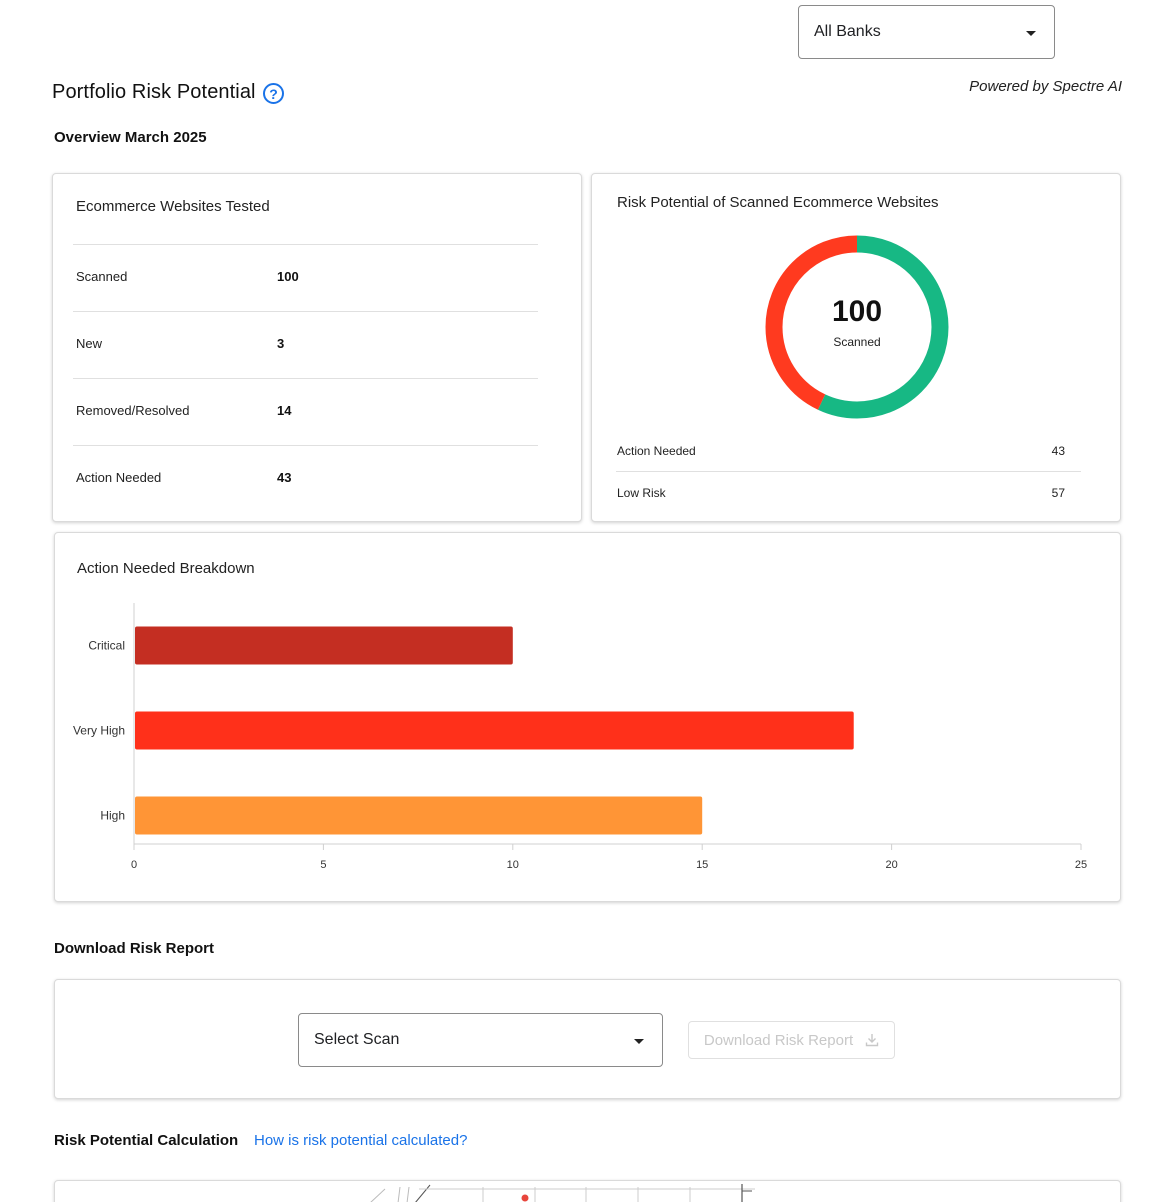 This screenshot has height=1202, width=1168. Describe the element at coordinates (284, 477) in the screenshot. I see `stat-value-action-needed: 43` at that location.